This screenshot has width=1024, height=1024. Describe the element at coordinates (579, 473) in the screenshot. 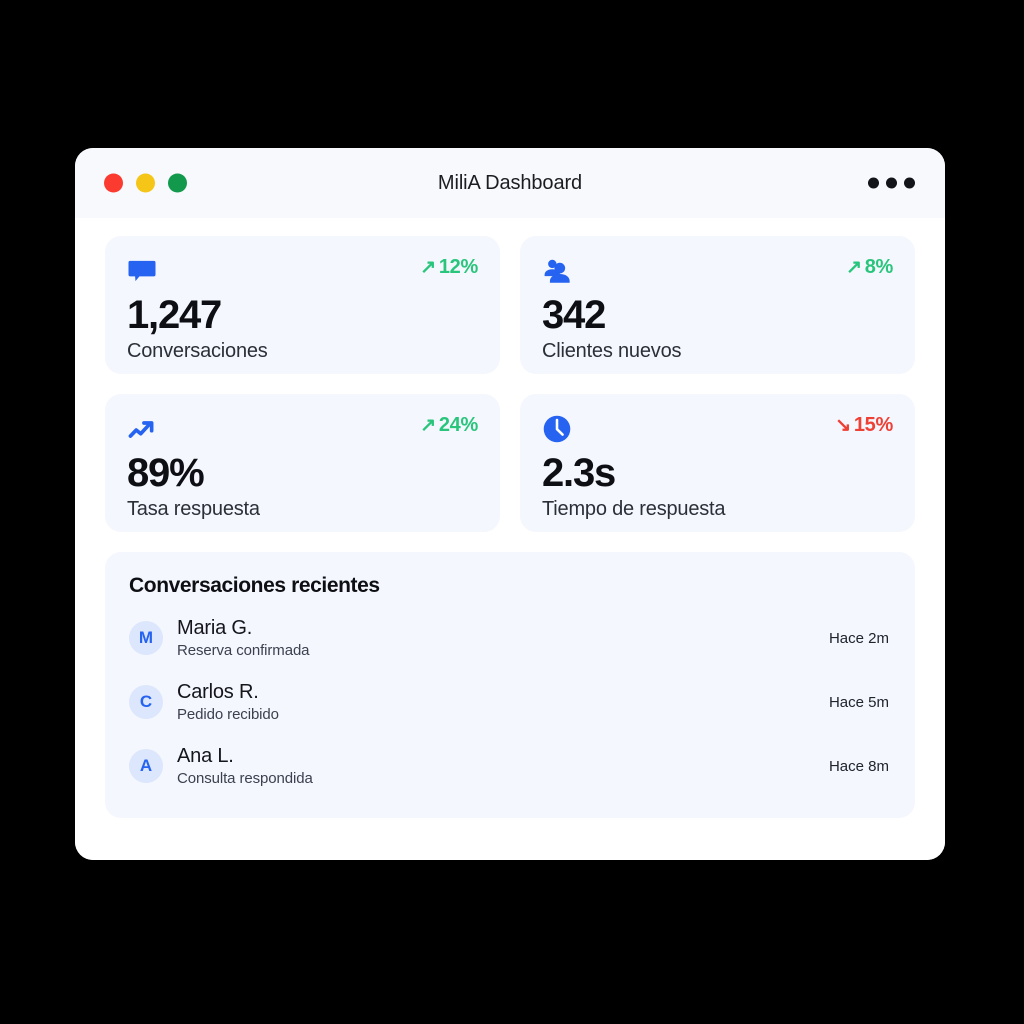

I see `stat-value: 2.3s` at that location.